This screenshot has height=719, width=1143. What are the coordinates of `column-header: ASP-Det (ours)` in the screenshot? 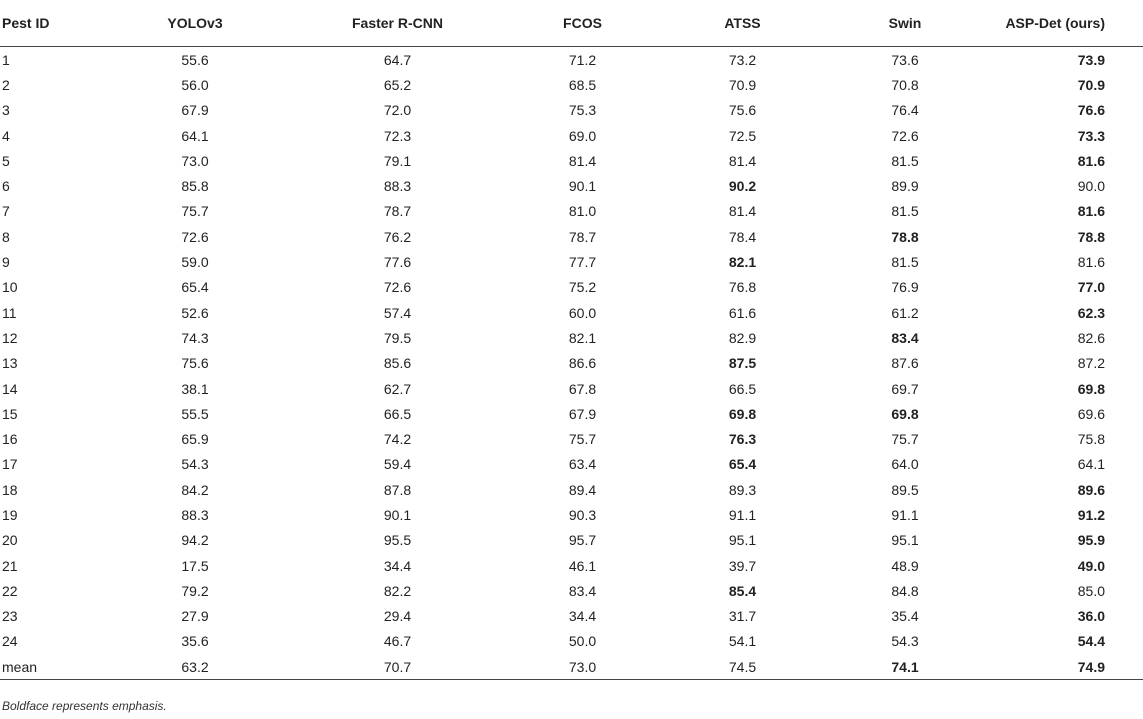 It's located at (1064, 23).